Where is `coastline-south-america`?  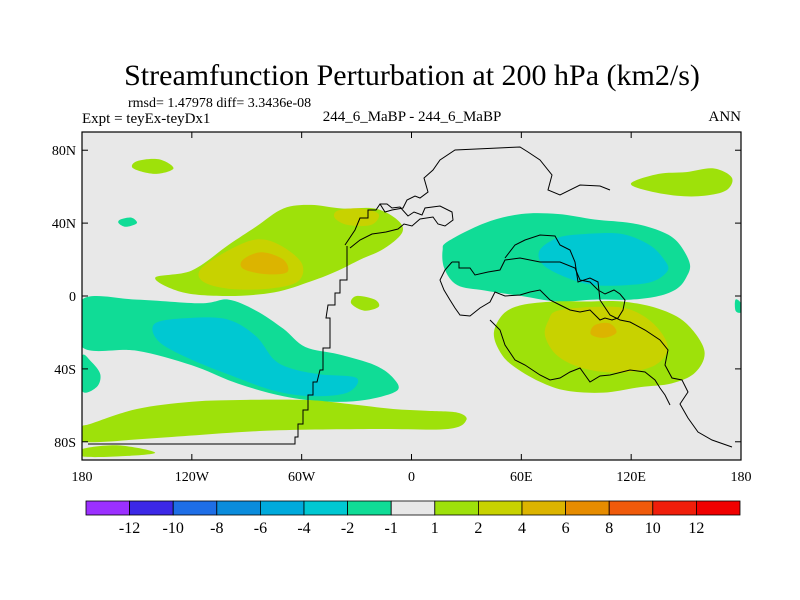 coastline-south-america is located at coordinates (580, 362).